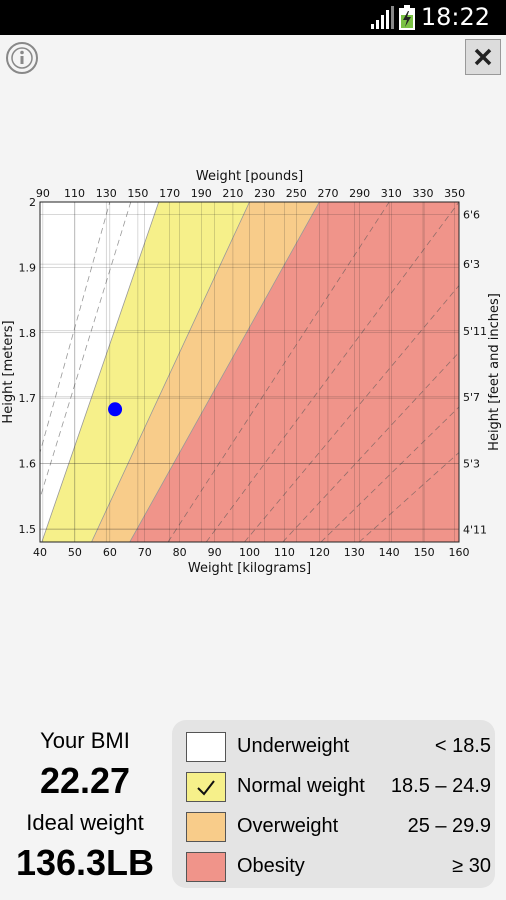  I want to click on info-button, so click(22, 58).